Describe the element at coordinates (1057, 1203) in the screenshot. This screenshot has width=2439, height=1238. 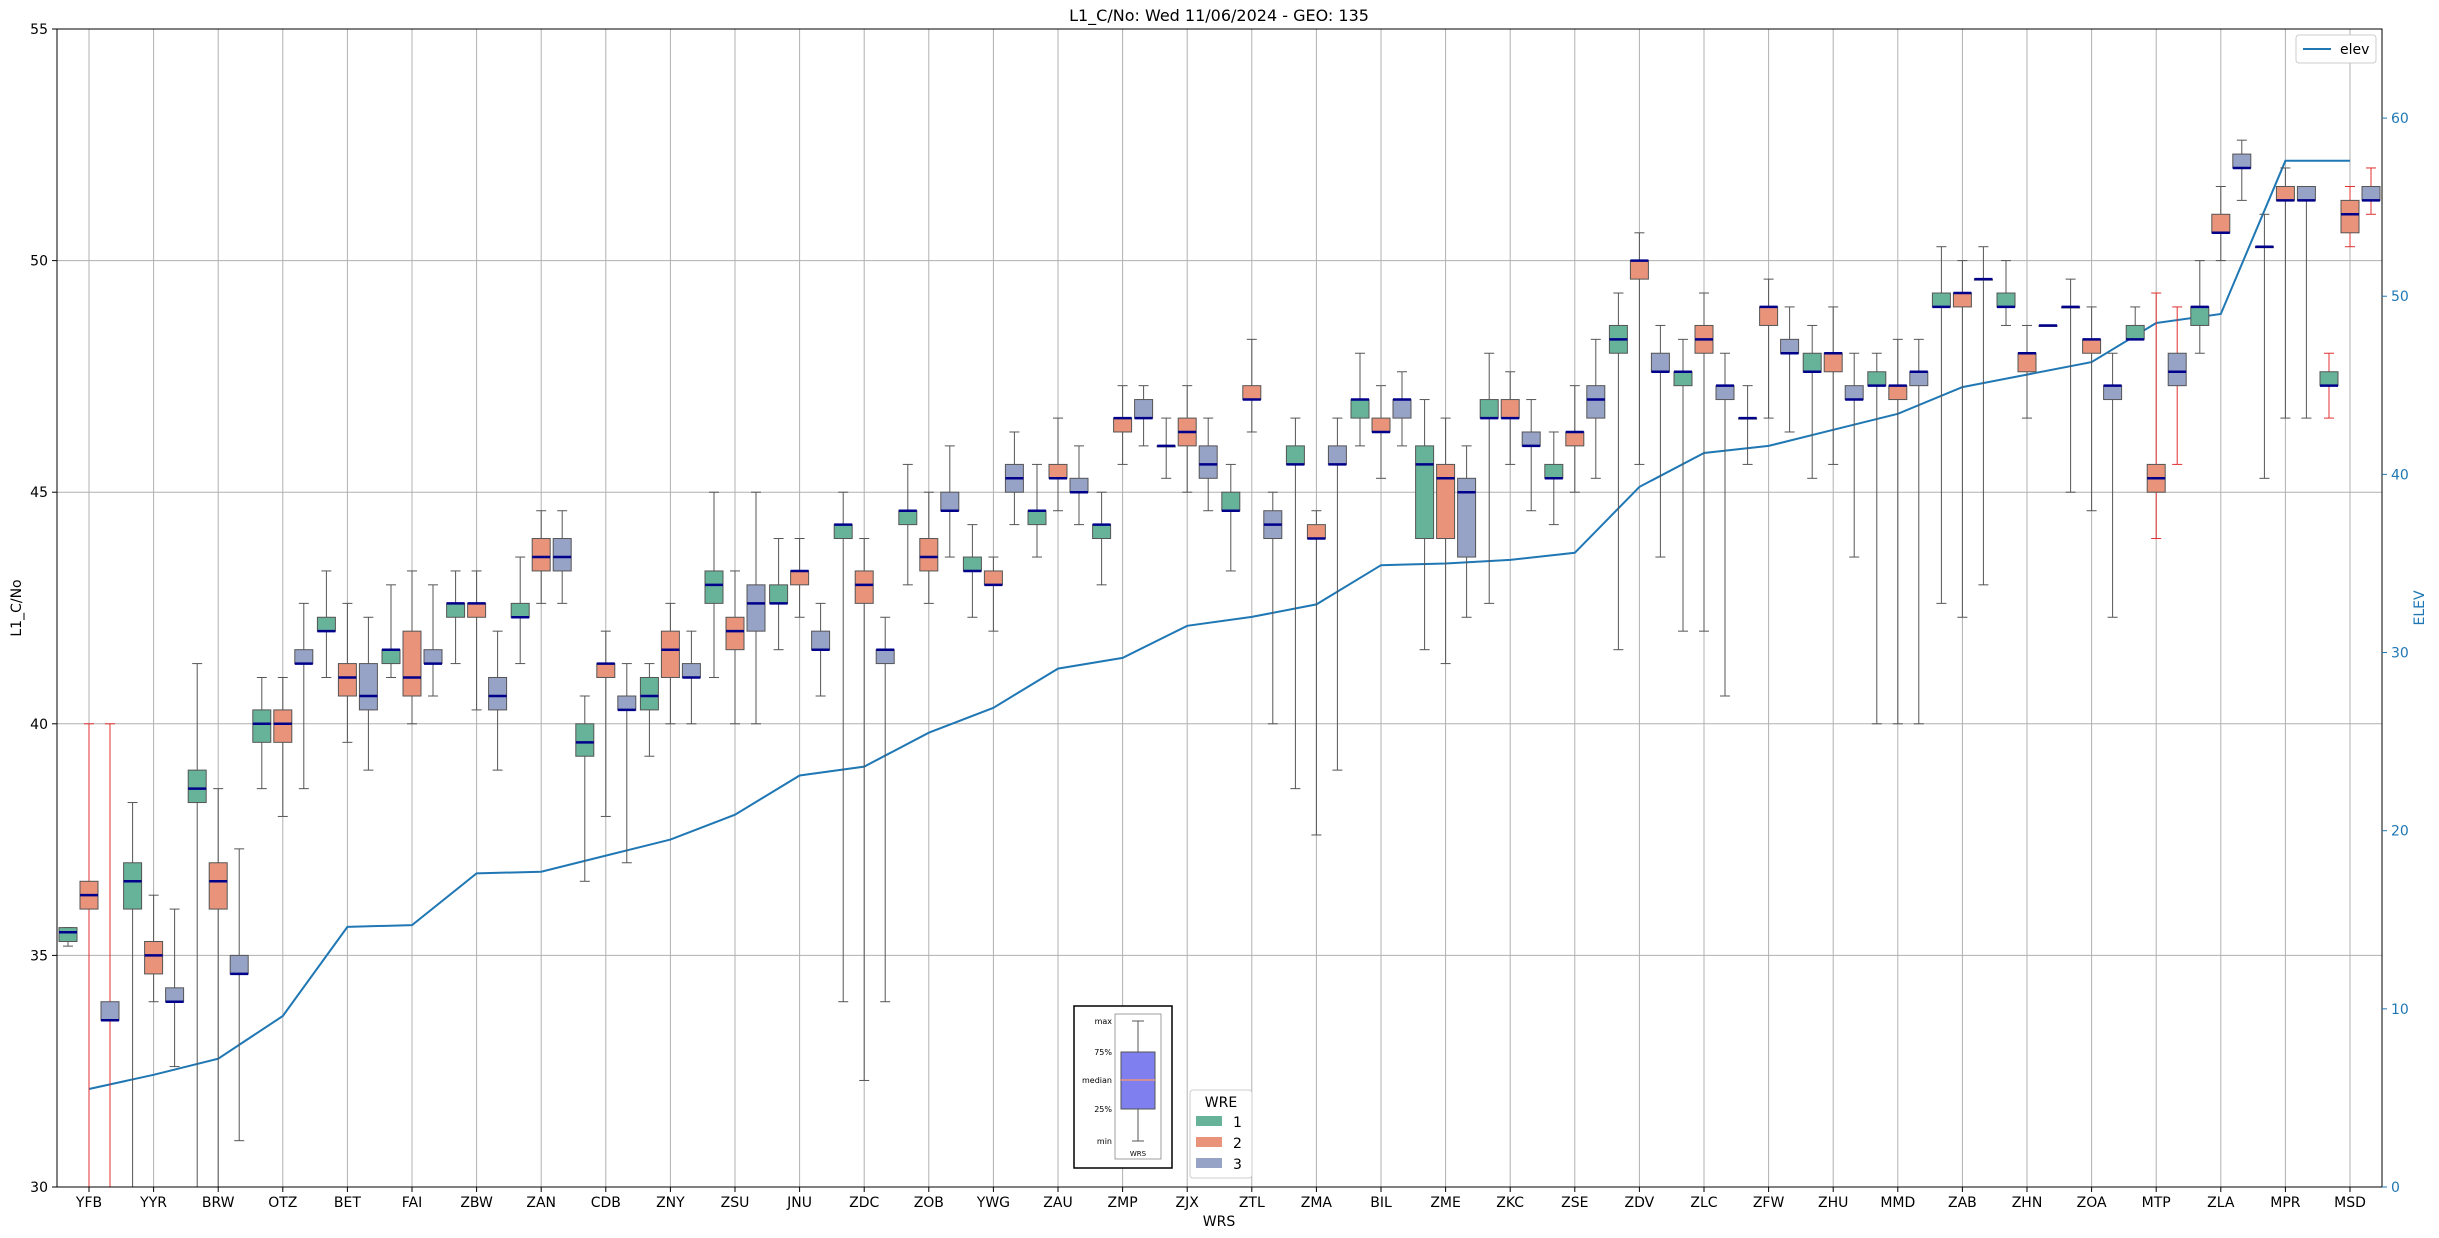
I see `x-tick-label: ZAU` at that location.